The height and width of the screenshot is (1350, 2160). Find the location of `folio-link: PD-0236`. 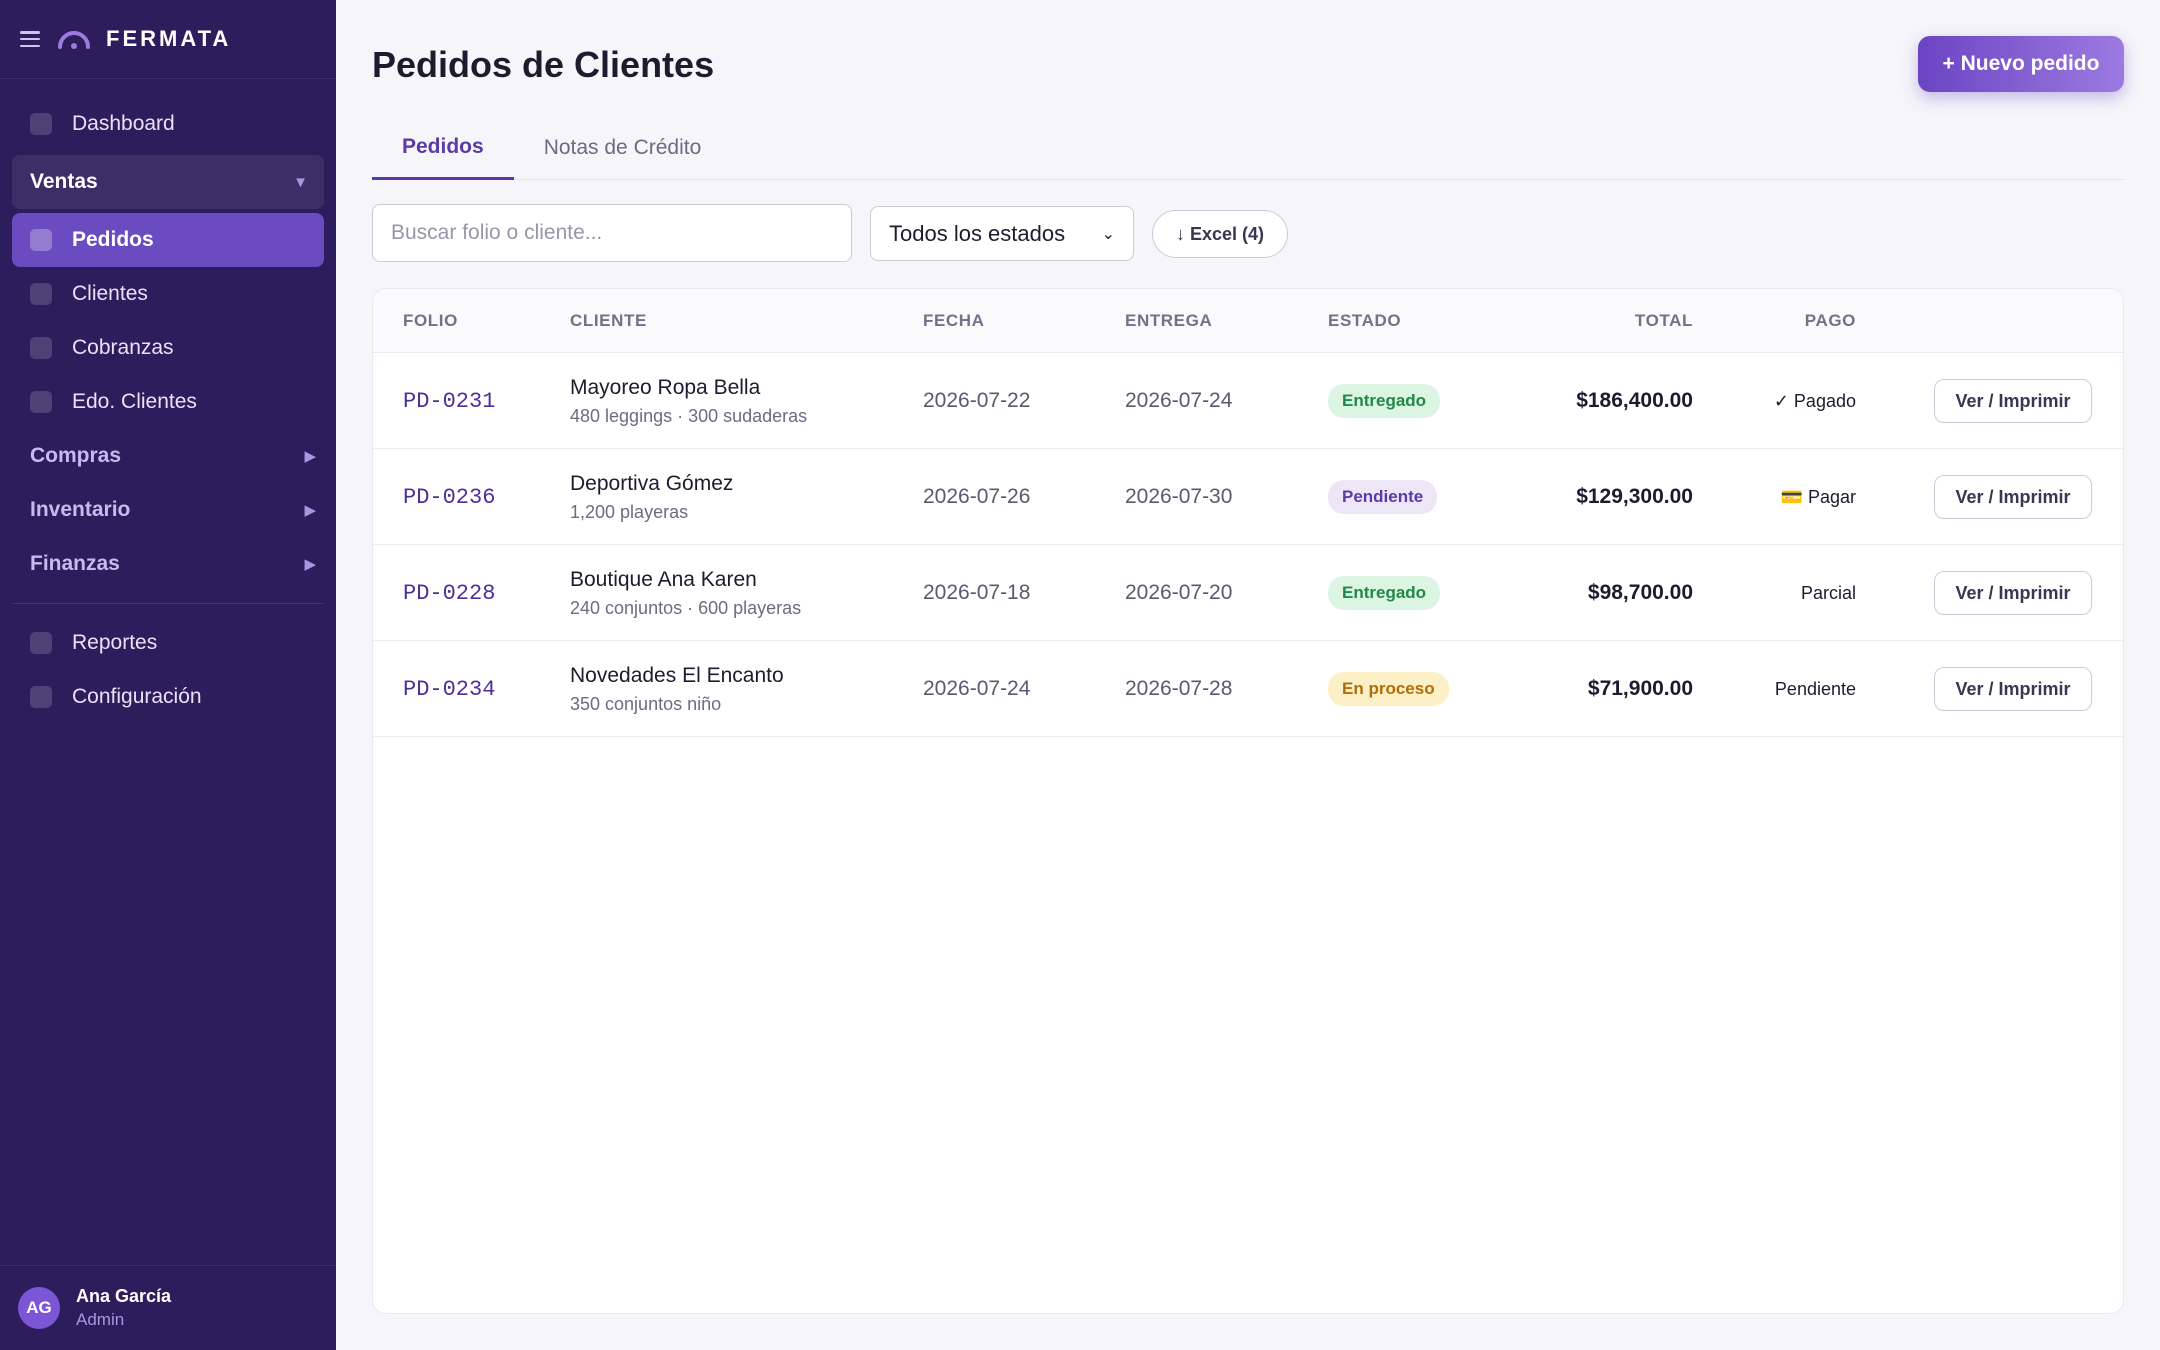

folio-link: PD-0236 is located at coordinates (449, 497).